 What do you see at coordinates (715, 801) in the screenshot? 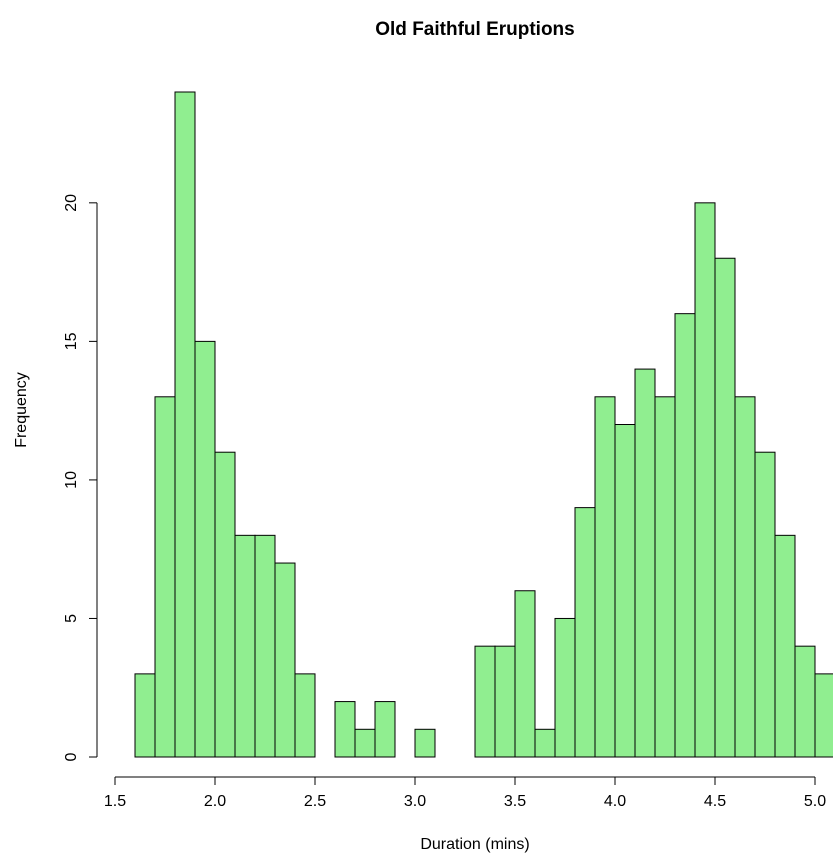
I see `x-tick-label: 4.5` at bounding box center [715, 801].